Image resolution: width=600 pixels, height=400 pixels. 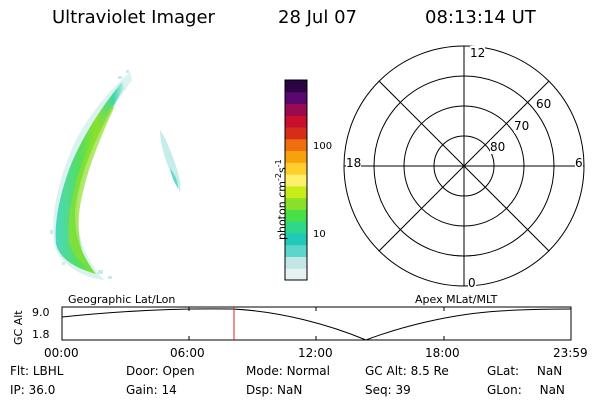 I want to click on info-flt: Flt: LBHL, so click(x=36, y=371).